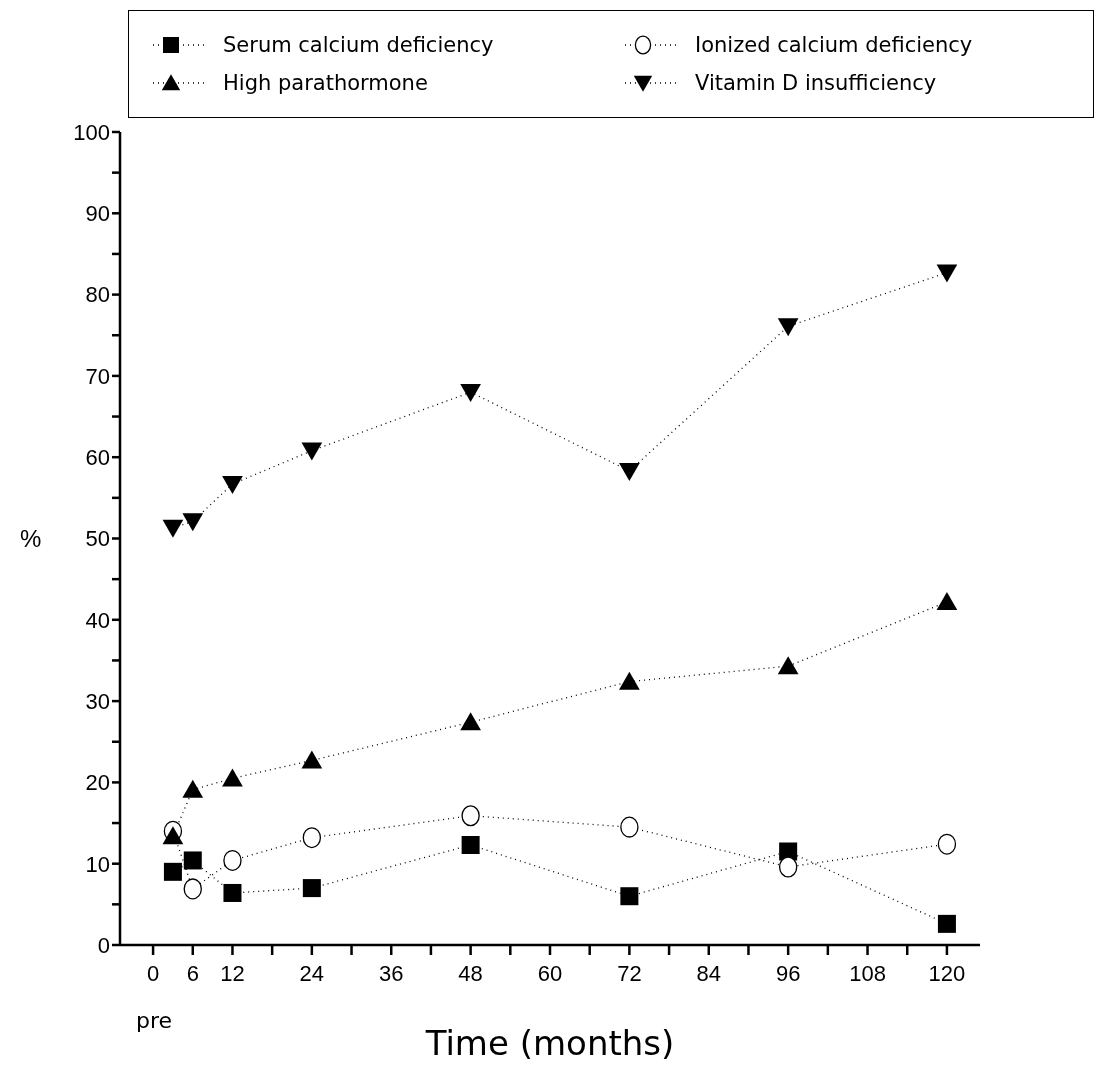 The image size is (1104, 1073). I want to click on y-tick-label: 20, so click(97, 783).